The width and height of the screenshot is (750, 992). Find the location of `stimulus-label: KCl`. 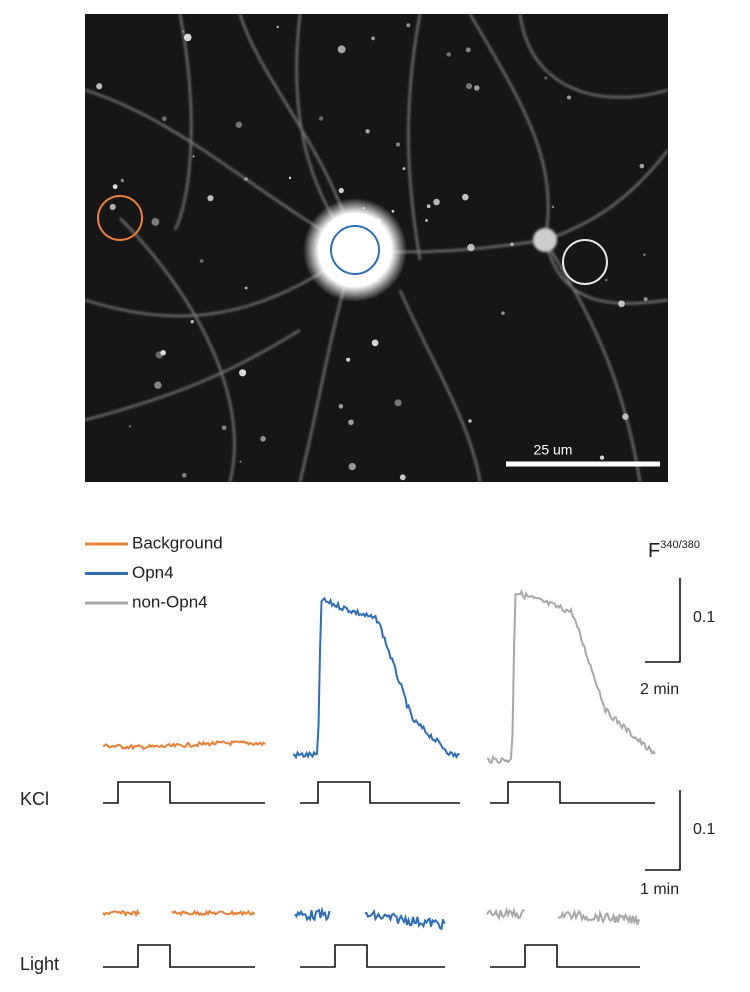

stimulus-label: KCl is located at coordinates (34, 799).